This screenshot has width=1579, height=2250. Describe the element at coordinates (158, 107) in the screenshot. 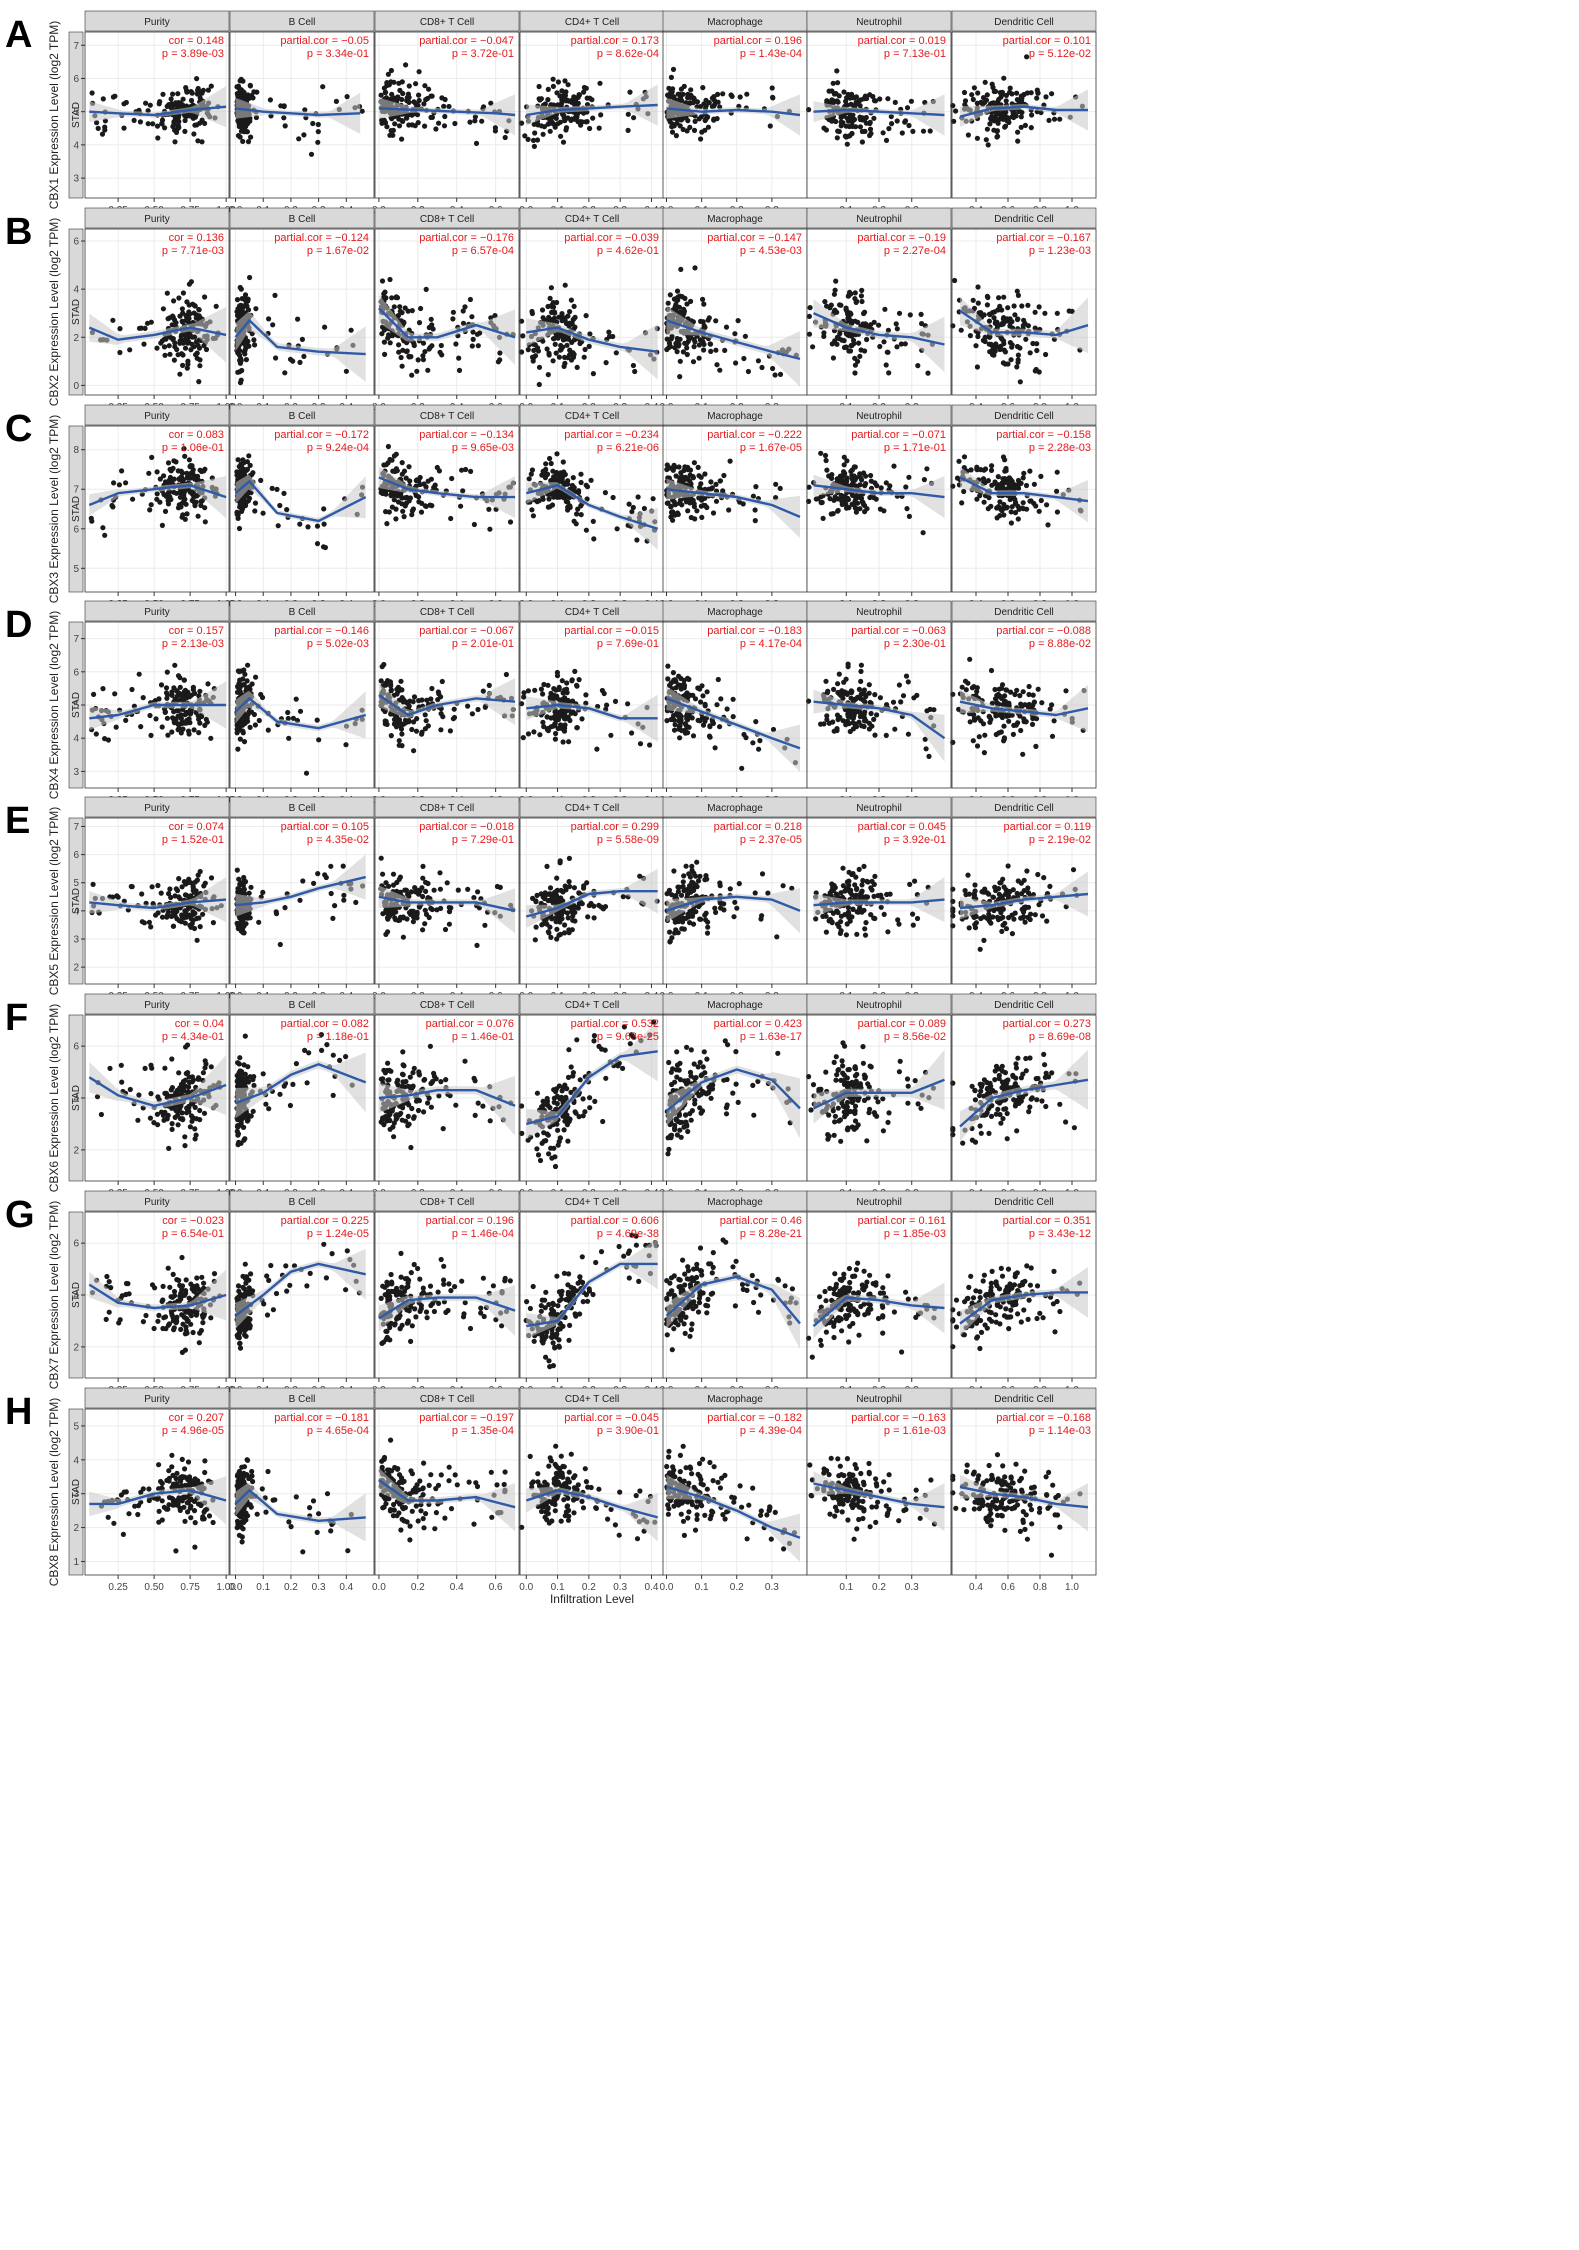

I see `confidence-band` at that location.